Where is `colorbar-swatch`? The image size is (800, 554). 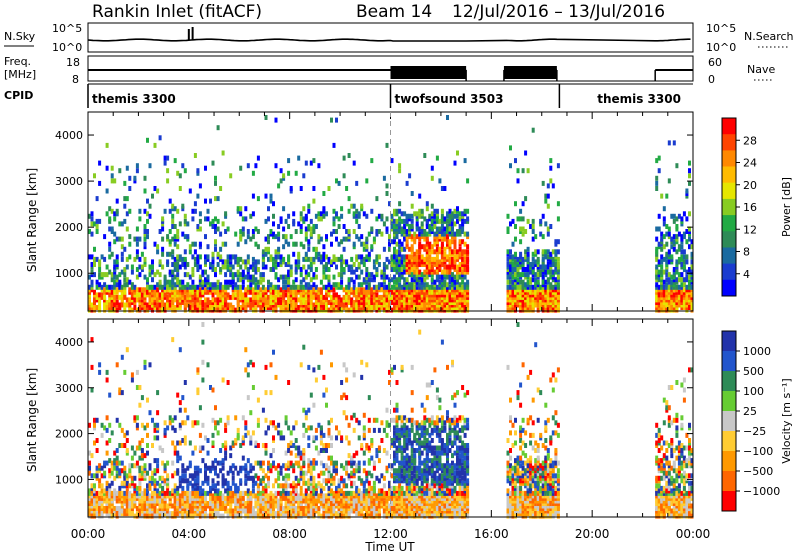 colorbar-swatch is located at coordinates (729, 272).